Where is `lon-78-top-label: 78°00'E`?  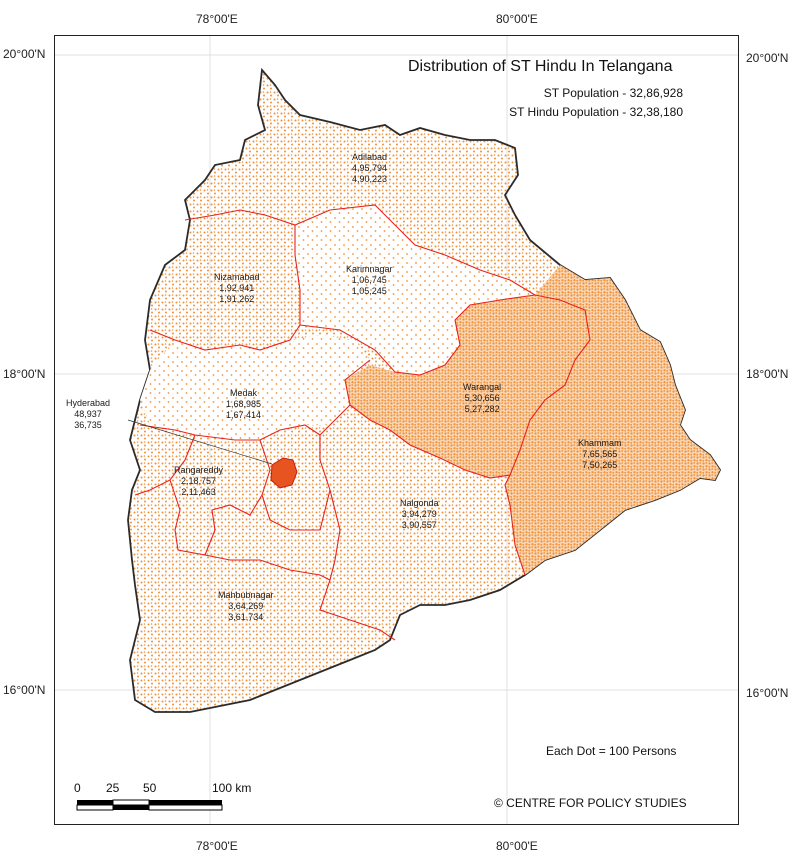
lon-78-top-label: 78°00'E is located at coordinates (217, 19).